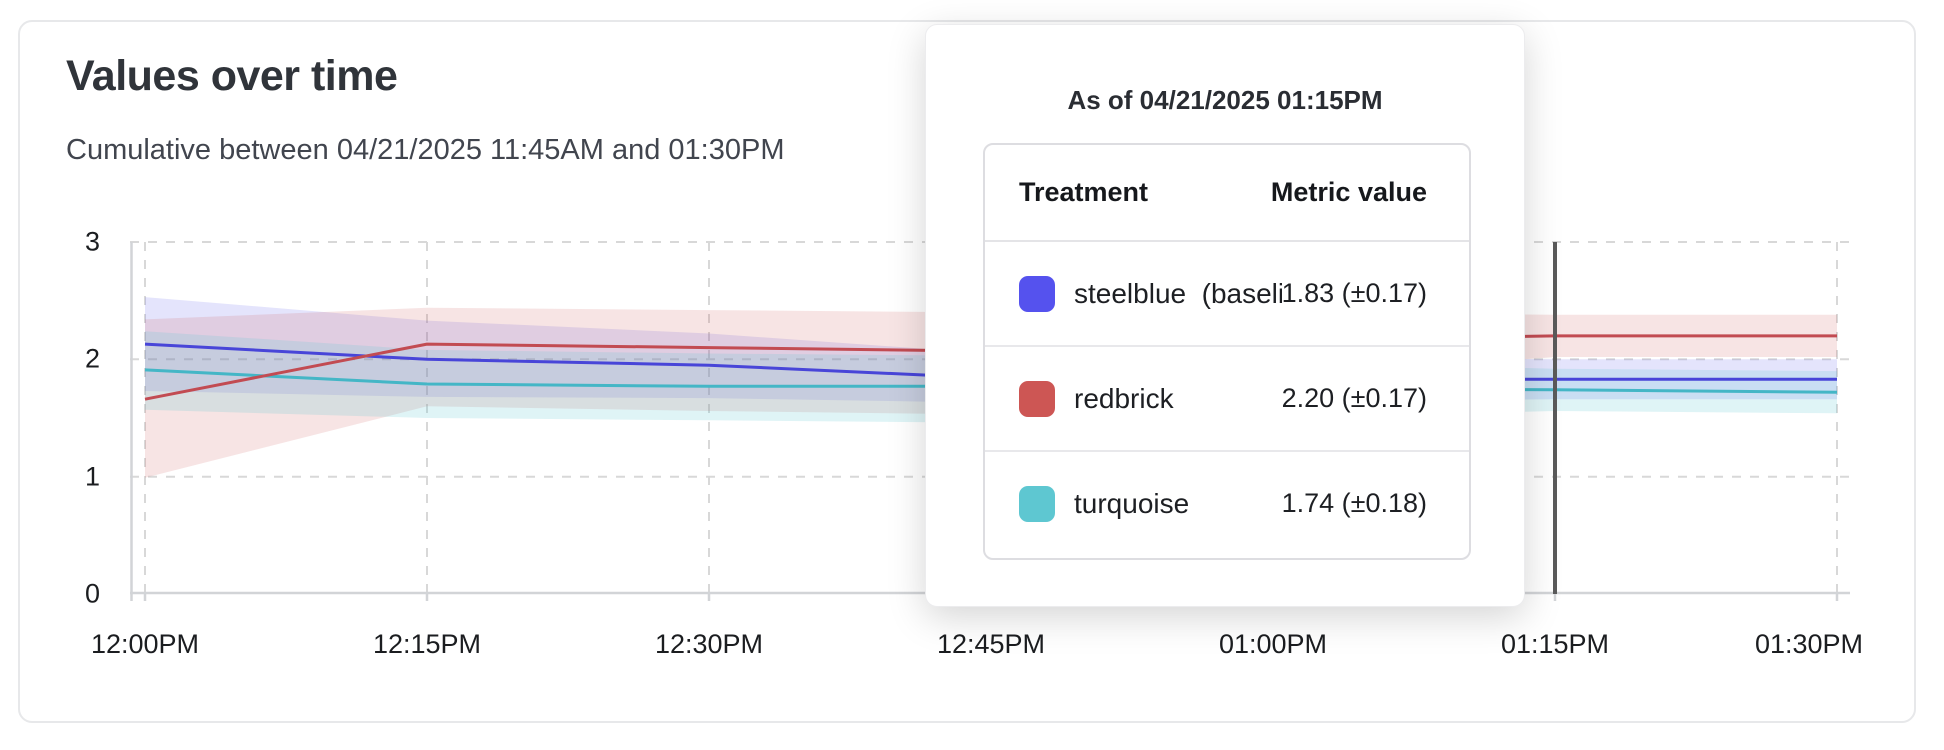 The image size is (1944, 750). I want to click on x-axis-tick-label: 12:00PM, so click(145, 644).